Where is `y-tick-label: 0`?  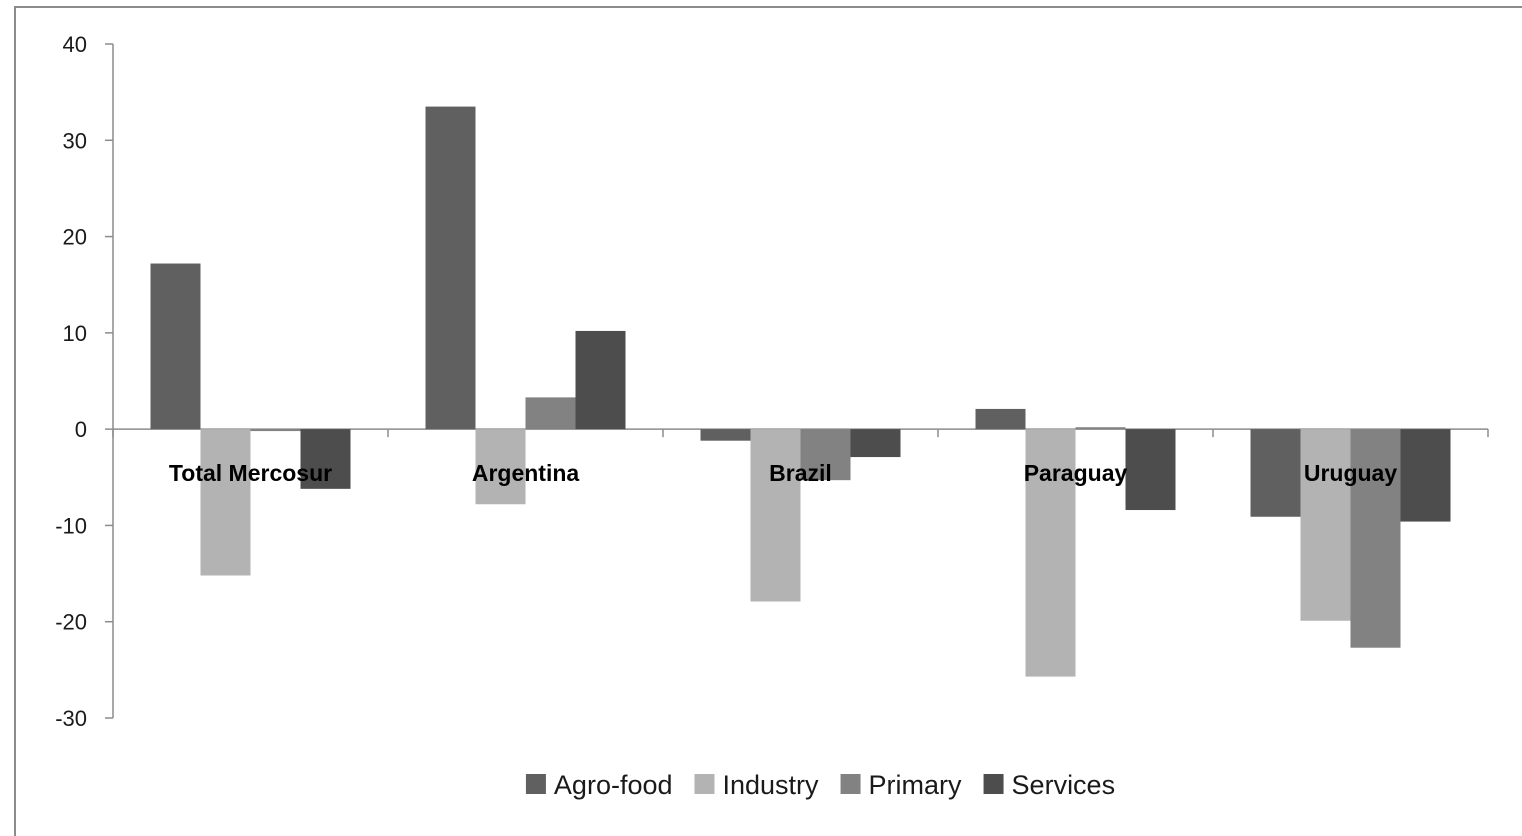
y-tick-label: 0 is located at coordinates (81, 429).